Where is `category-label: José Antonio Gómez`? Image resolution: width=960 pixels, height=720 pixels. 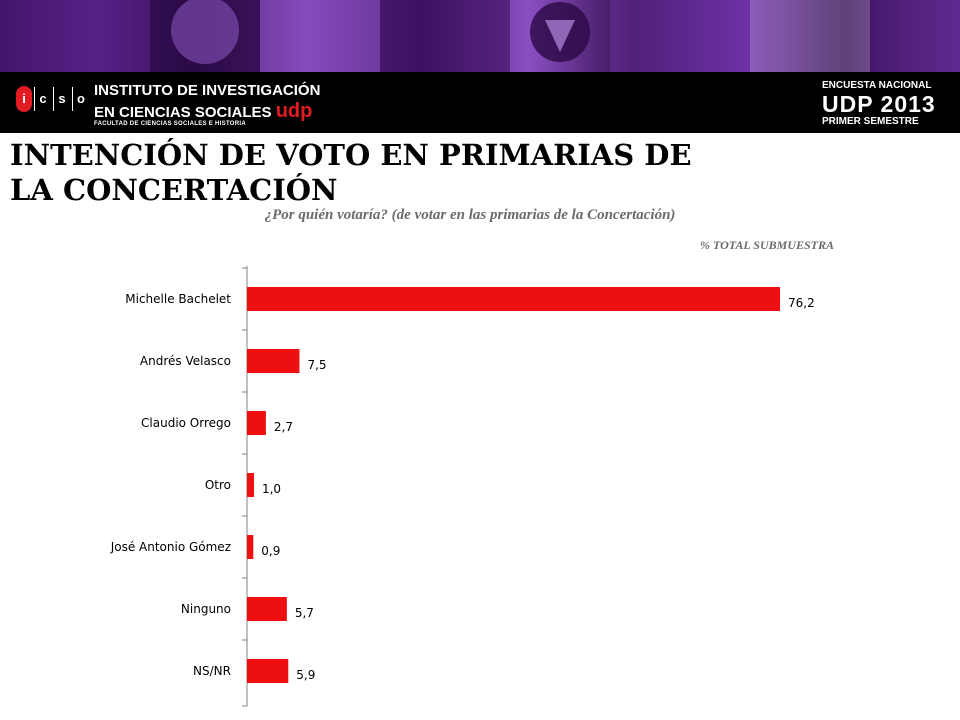 category-label: José Antonio Gómez is located at coordinates (170, 547).